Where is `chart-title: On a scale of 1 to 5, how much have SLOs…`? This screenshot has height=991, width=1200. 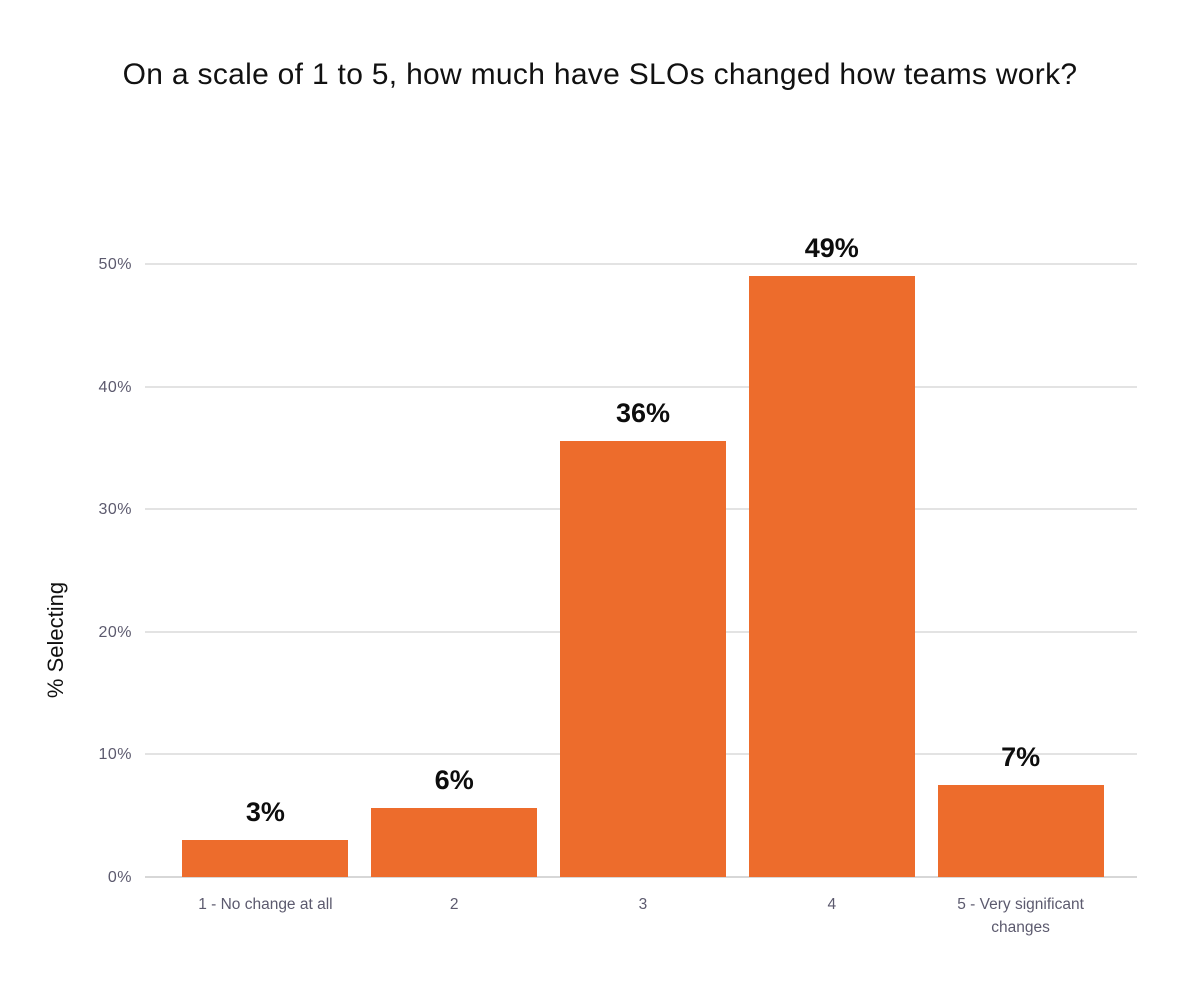 chart-title: On a scale of 1 to 5, how much have SLOs… is located at coordinates (600, 74).